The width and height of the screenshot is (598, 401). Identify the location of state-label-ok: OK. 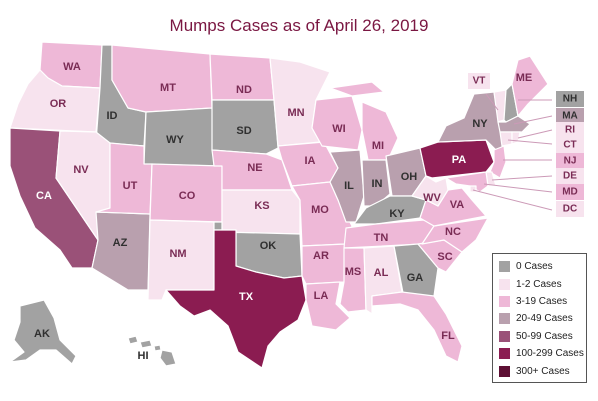
(268, 246).